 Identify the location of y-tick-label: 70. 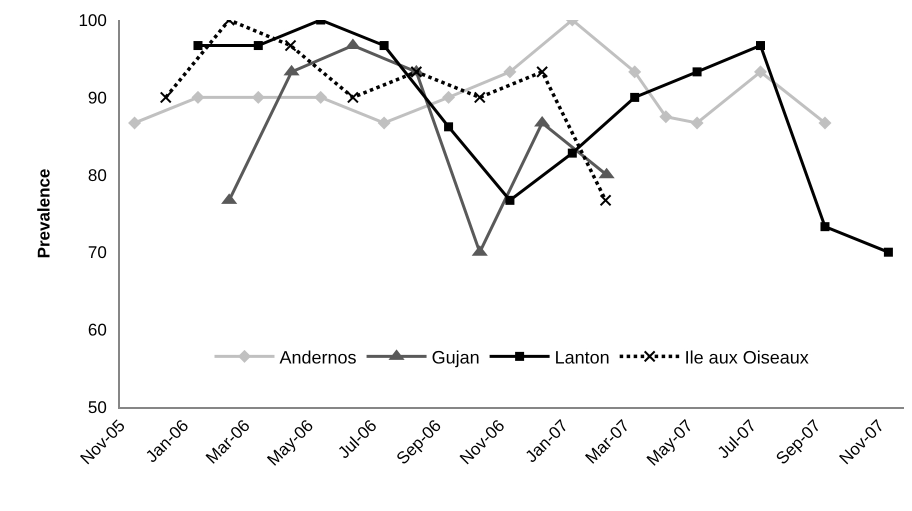
(97, 252).